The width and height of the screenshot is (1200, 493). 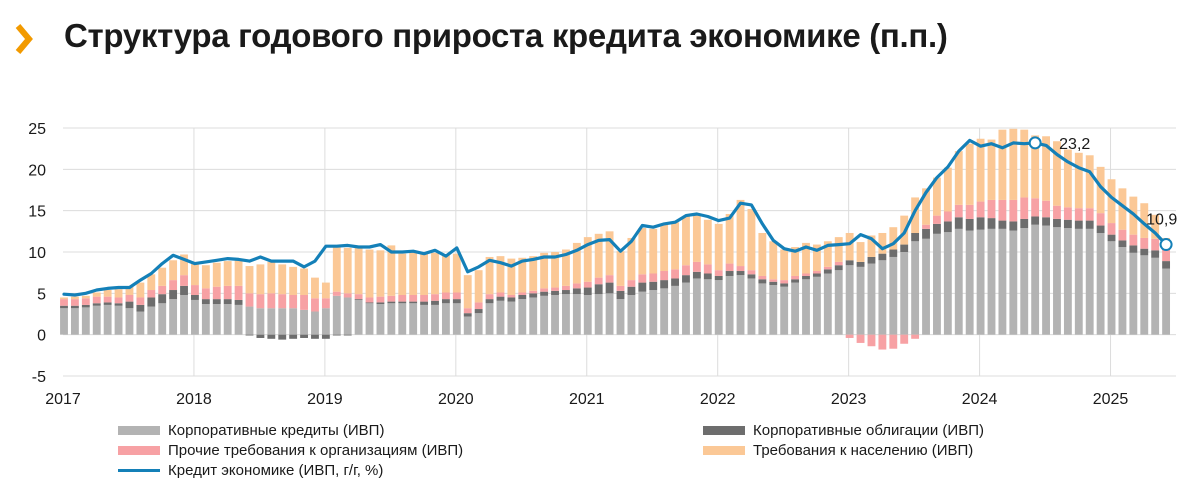 I want to click on x-tick-label: 2022, so click(x=718, y=399).